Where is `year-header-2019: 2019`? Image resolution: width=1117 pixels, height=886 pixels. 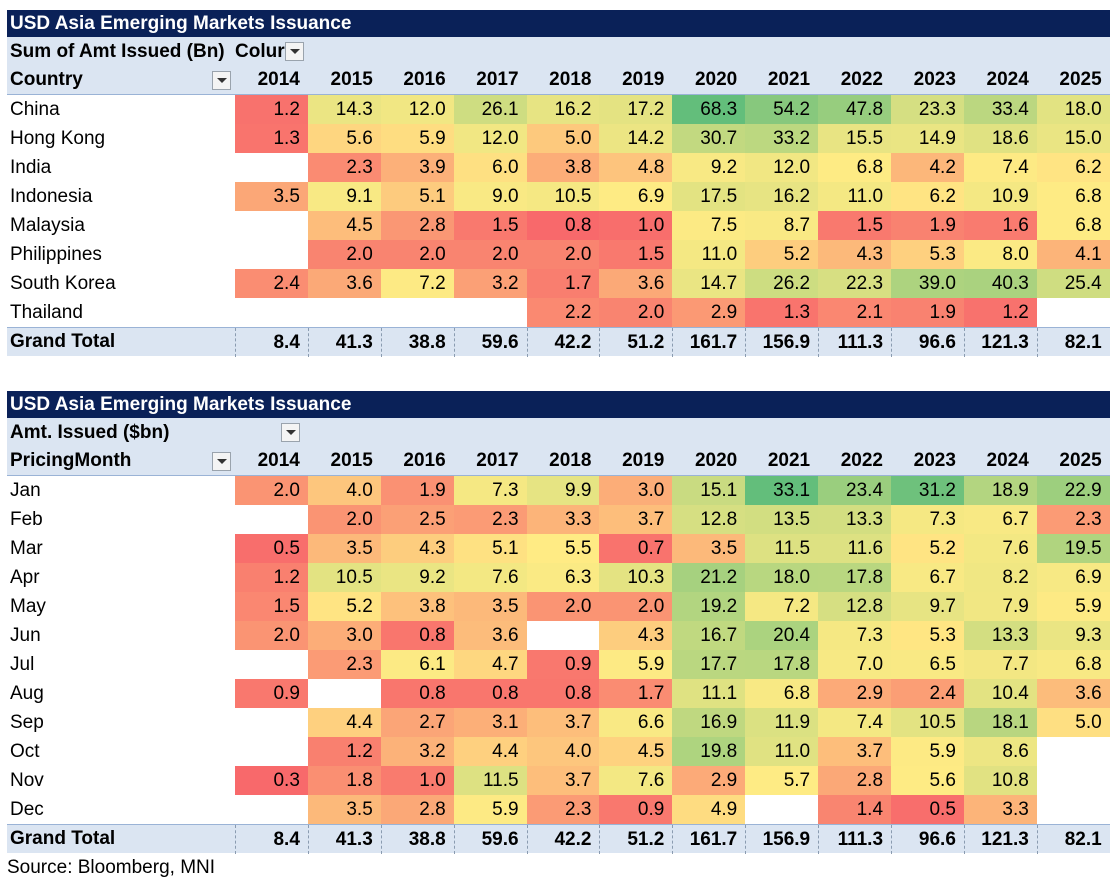
year-header-2019: 2019 is located at coordinates (643, 79).